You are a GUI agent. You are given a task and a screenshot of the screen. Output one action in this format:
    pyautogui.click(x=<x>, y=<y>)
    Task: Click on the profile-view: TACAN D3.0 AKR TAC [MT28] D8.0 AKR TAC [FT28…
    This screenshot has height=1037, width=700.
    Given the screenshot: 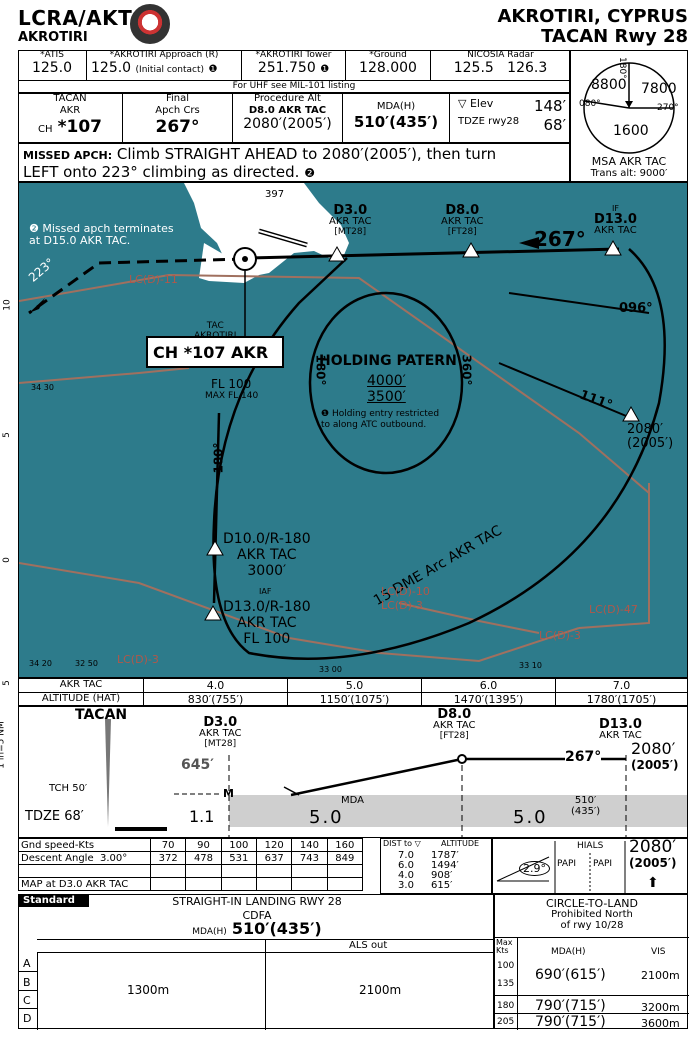 What is the action you would take?
    pyautogui.click(x=353, y=772)
    